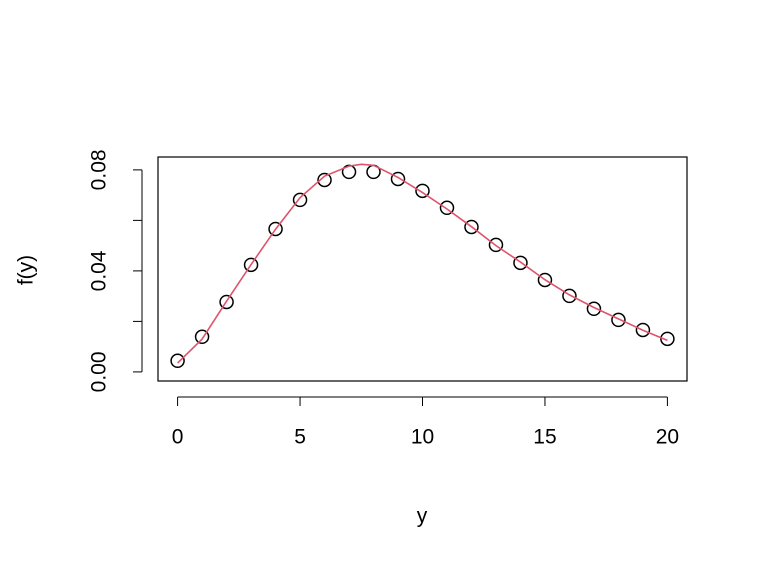 This screenshot has width=768, height=581. What do you see at coordinates (178, 437) in the screenshot?
I see `x-tick-label: 0` at bounding box center [178, 437].